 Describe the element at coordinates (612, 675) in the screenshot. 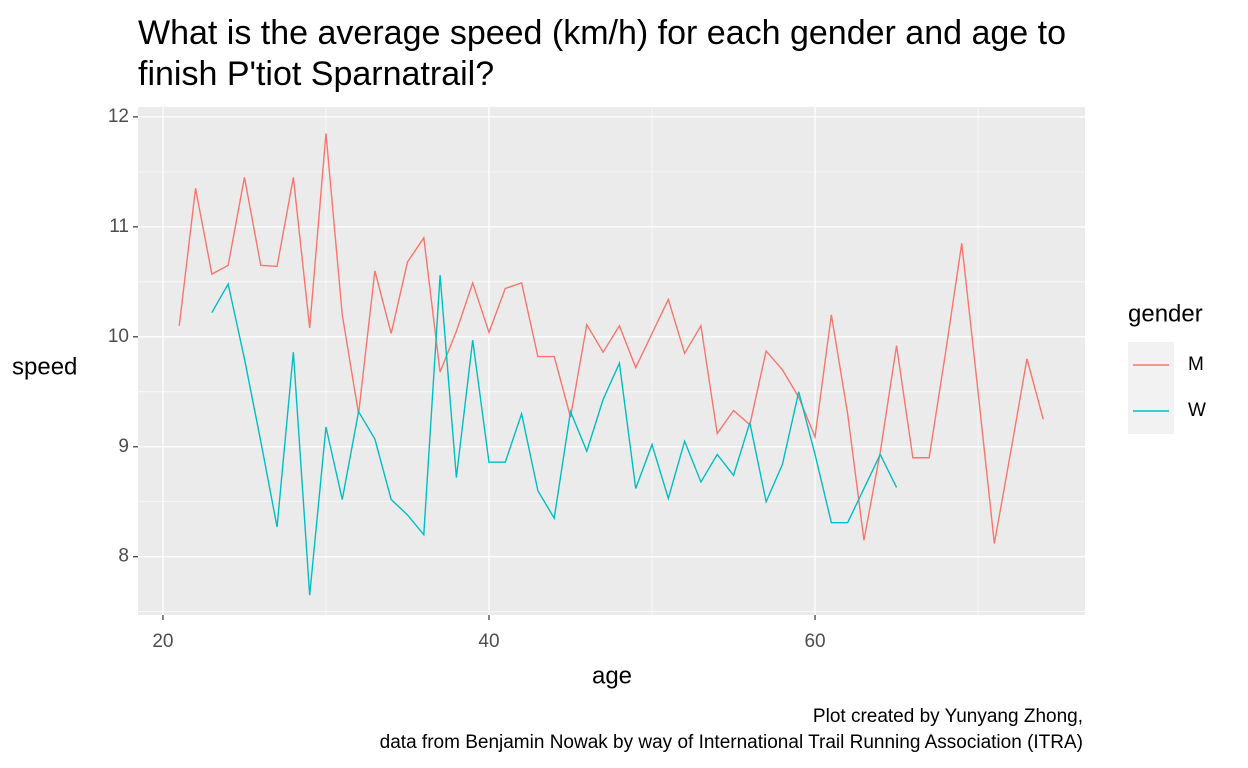

I see `x-axis-label: age` at that location.